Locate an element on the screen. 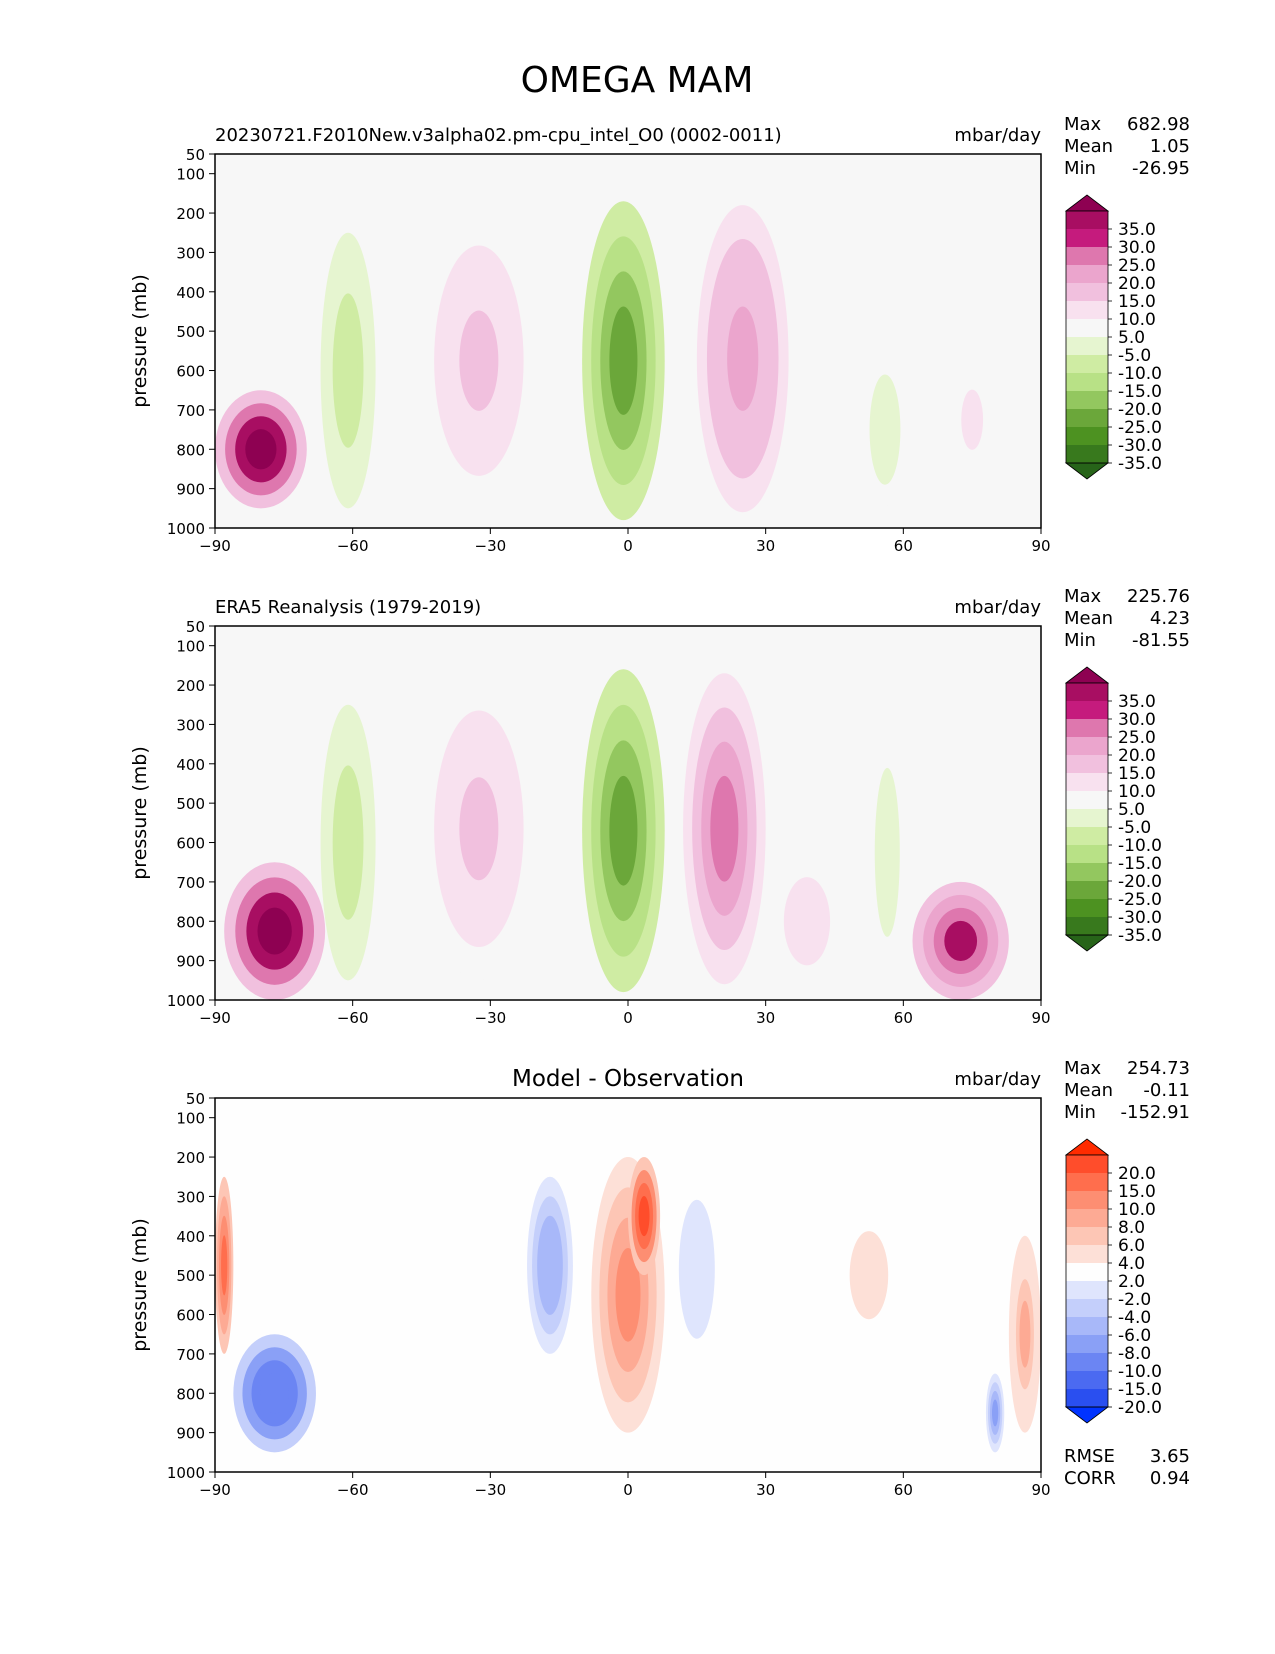  panel-title: Model - Observation is located at coordinates (628, 1079).